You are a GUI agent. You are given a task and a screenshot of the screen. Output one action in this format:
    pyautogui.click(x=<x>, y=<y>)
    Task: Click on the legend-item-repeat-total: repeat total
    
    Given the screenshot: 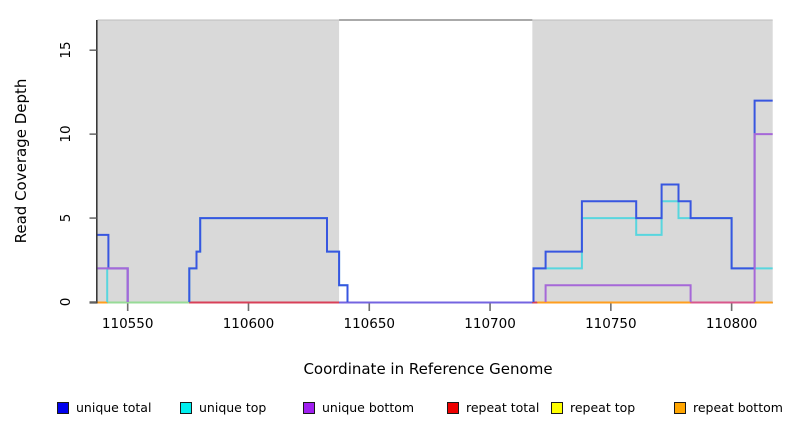 What is the action you would take?
    pyautogui.click(x=493, y=408)
    